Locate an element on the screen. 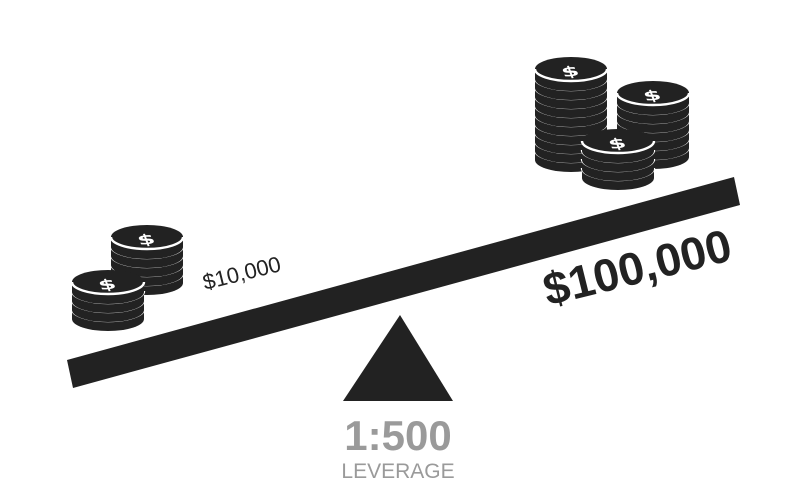 This screenshot has width=800, height=500. leverage-ratio: 1:500 is located at coordinates (397, 435).